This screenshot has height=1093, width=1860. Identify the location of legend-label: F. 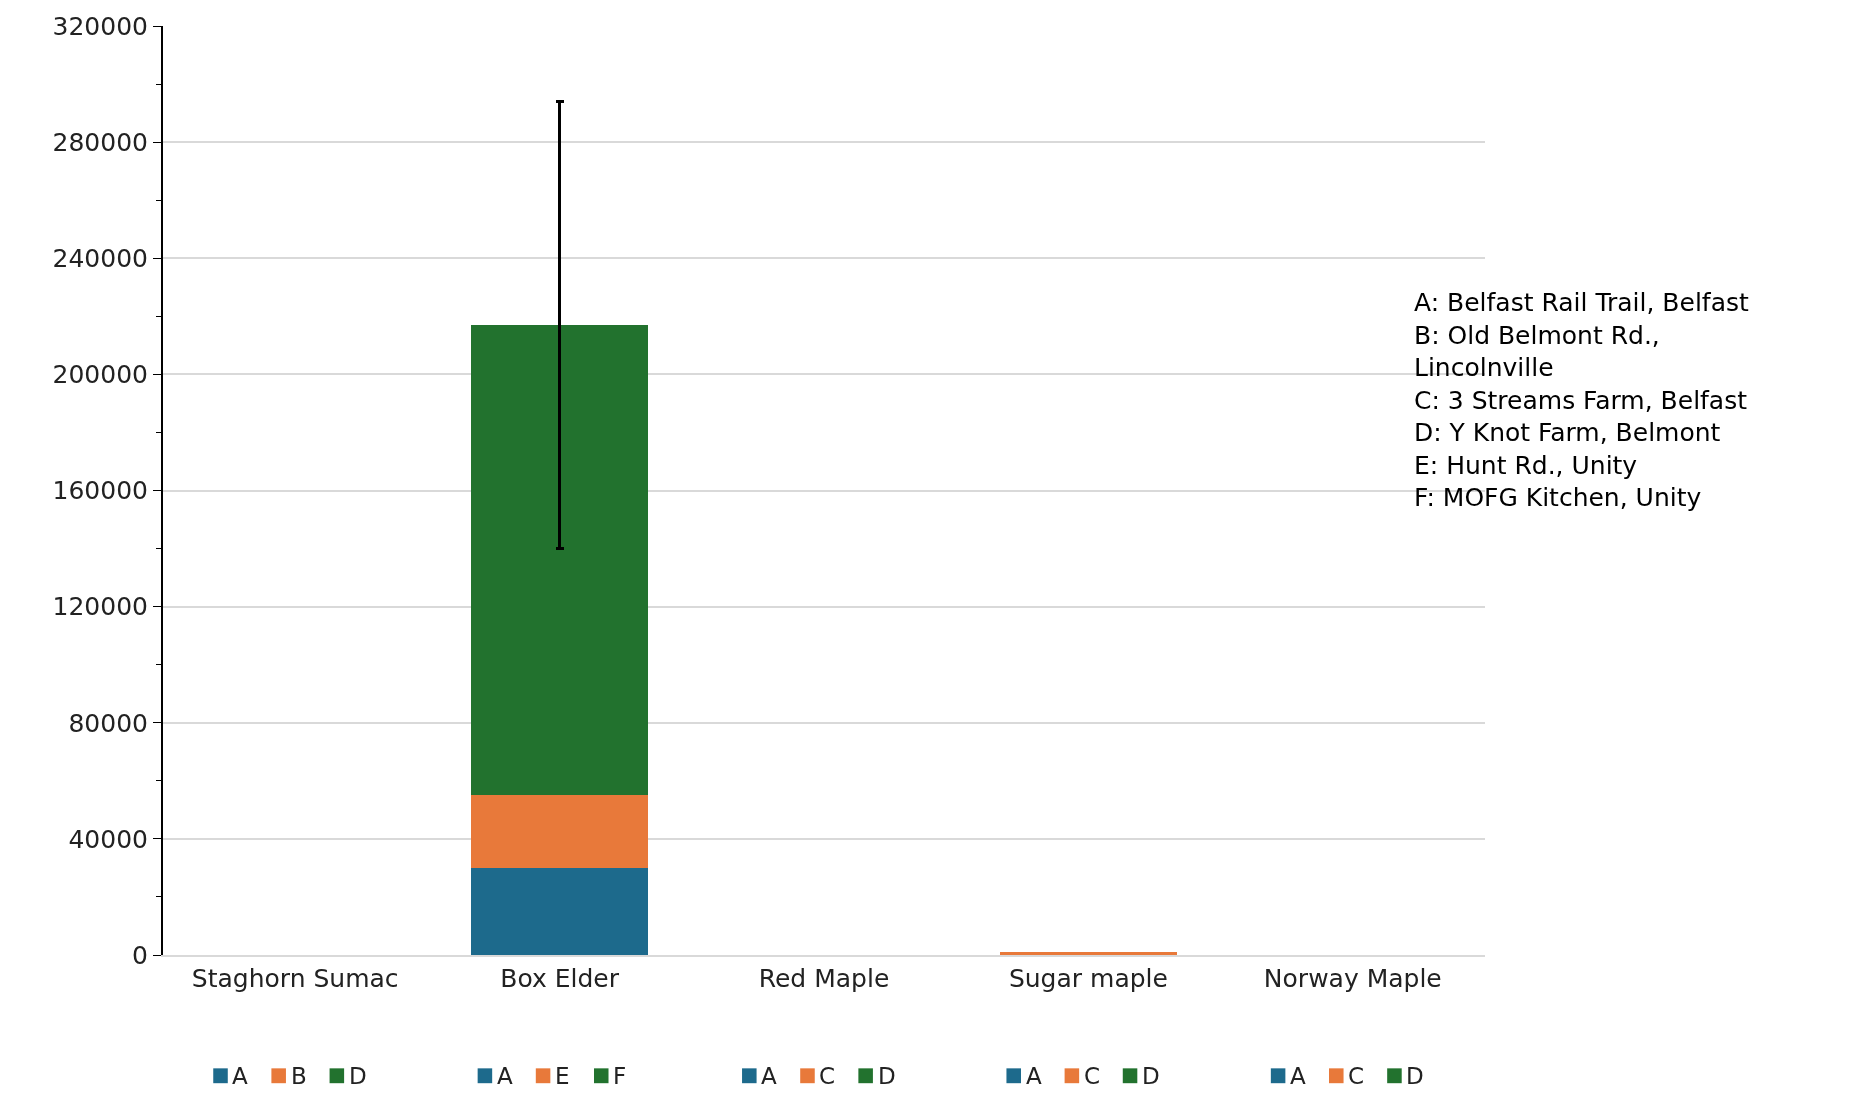
(620, 1076).